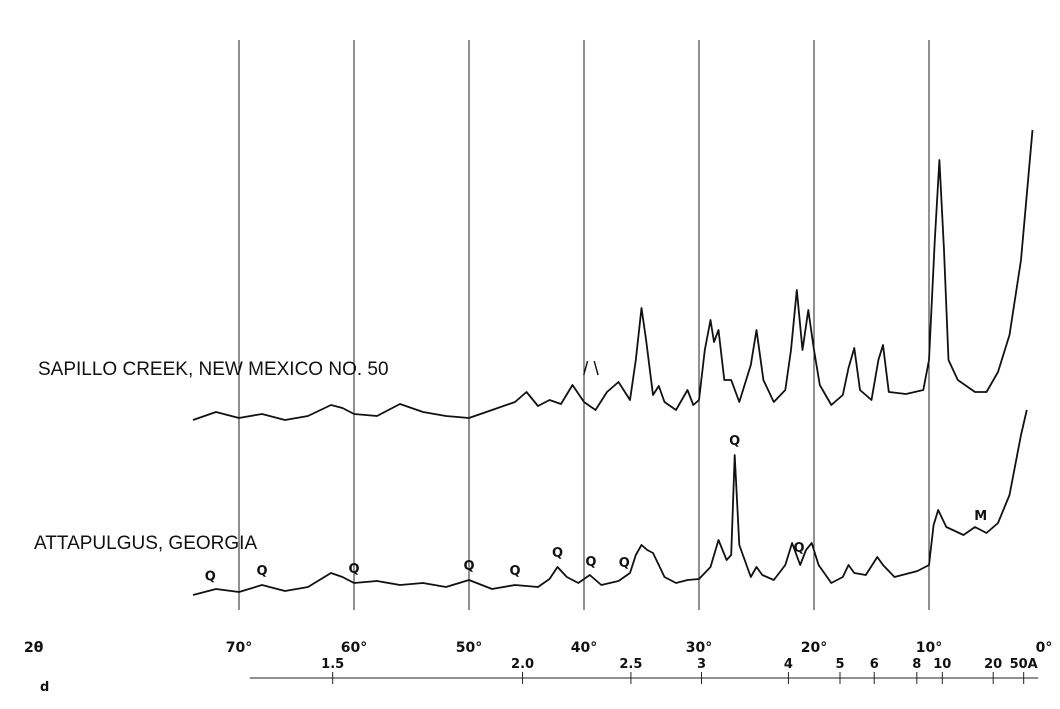  I want to click on peak-mark-6: Q, so click(590, 562).